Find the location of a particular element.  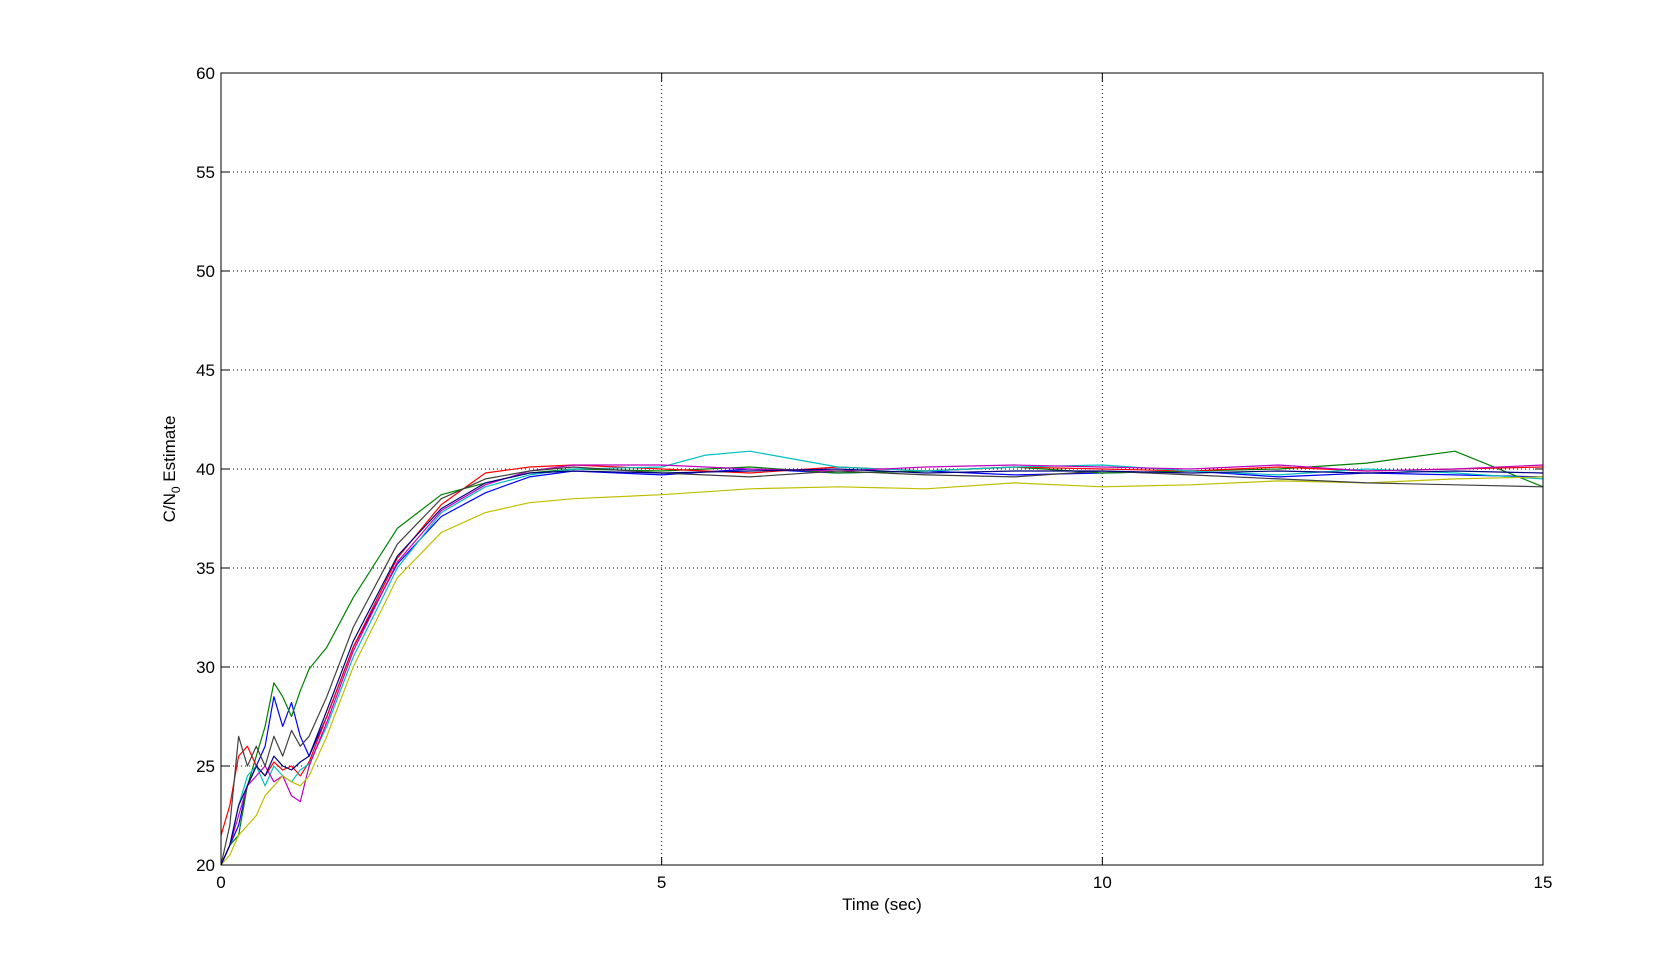

y-tick-label: 25 is located at coordinates (205, 766).